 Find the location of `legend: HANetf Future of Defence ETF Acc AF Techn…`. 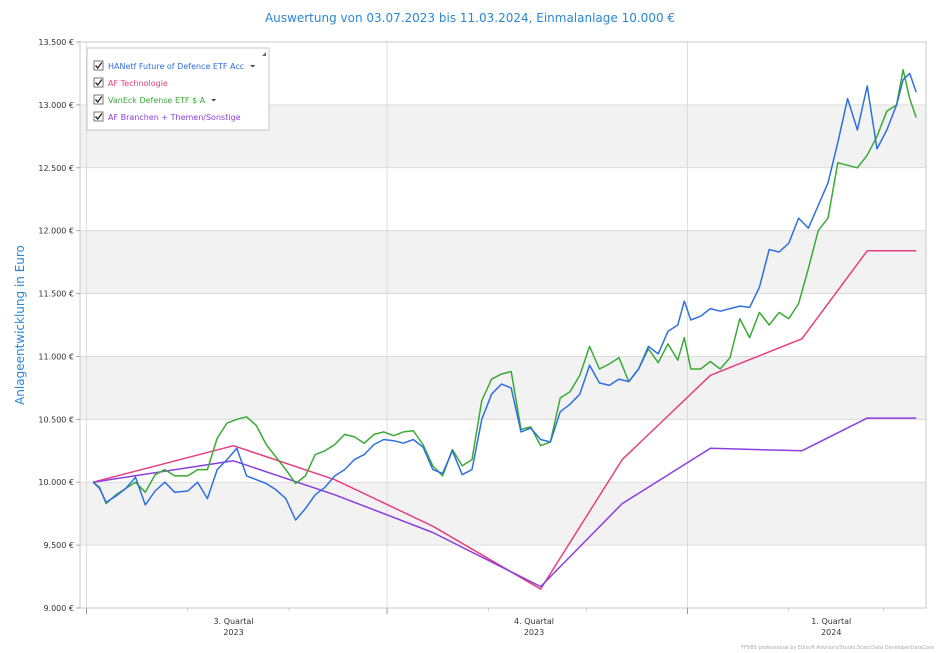

legend: HANetf Future of Defence ETF Acc AF Techn… is located at coordinates (178, 89).